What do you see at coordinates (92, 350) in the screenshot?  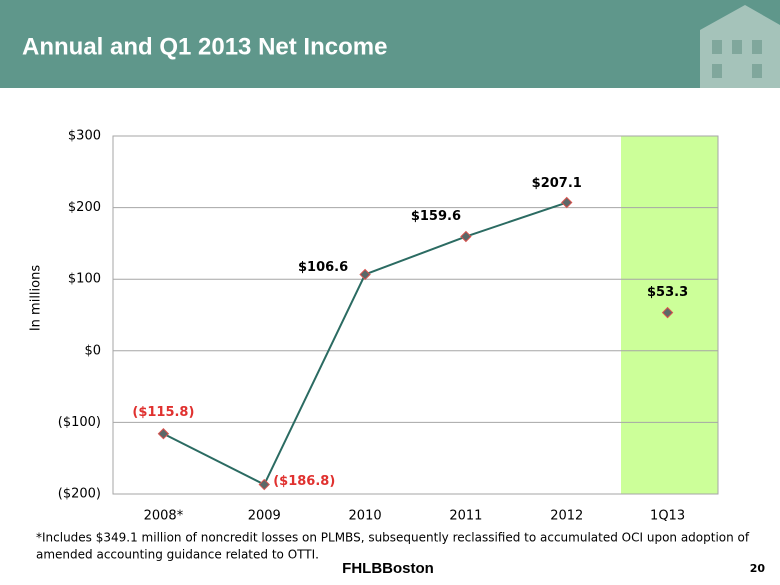 I see `y-tick-label: $0` at bounding box center [92, 350].